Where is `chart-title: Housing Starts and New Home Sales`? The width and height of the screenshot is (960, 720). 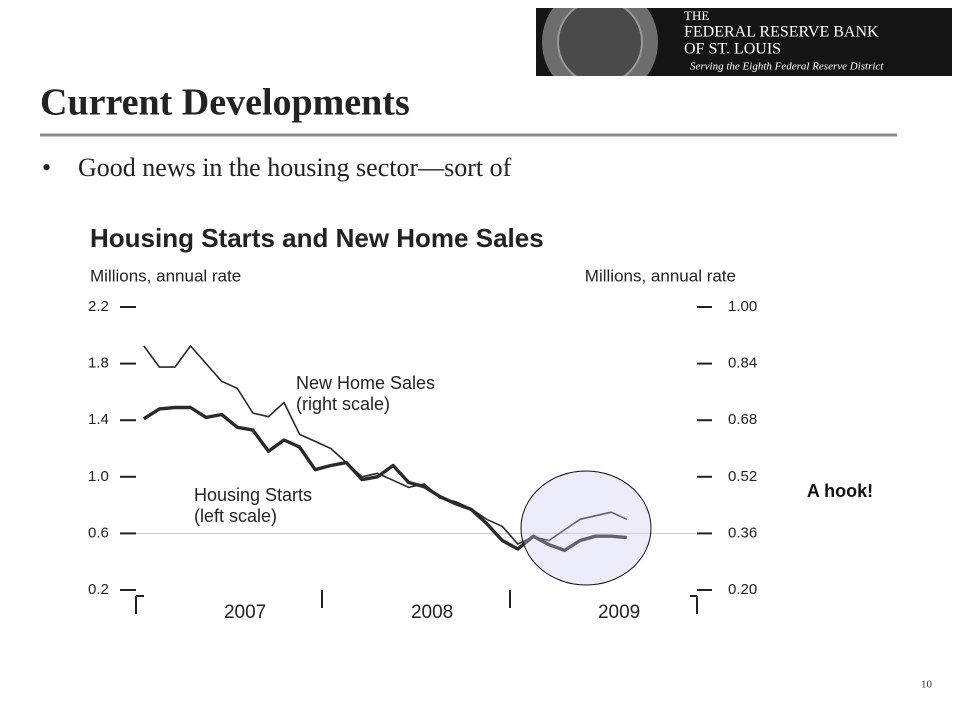 chart-title: Housing Starts and New Home Sales is located at coordinates (317, 238).